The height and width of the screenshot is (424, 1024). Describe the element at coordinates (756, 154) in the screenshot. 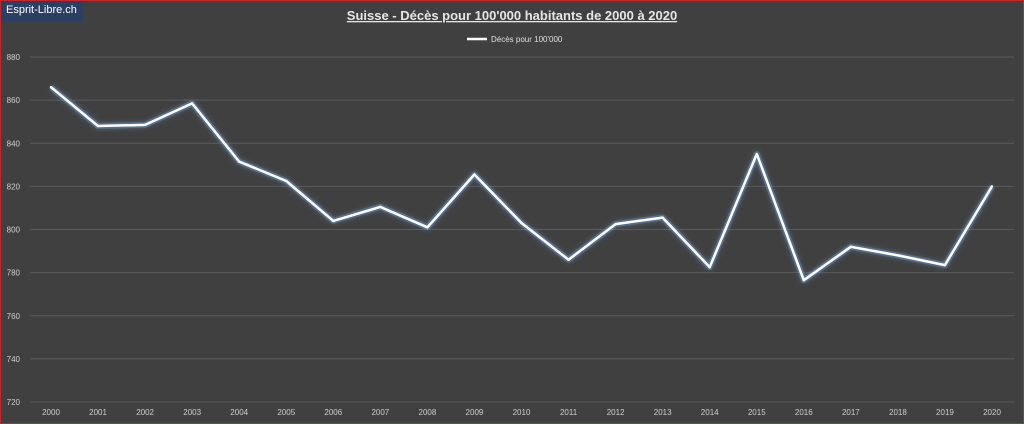

I see `data-point-2015` at that location.